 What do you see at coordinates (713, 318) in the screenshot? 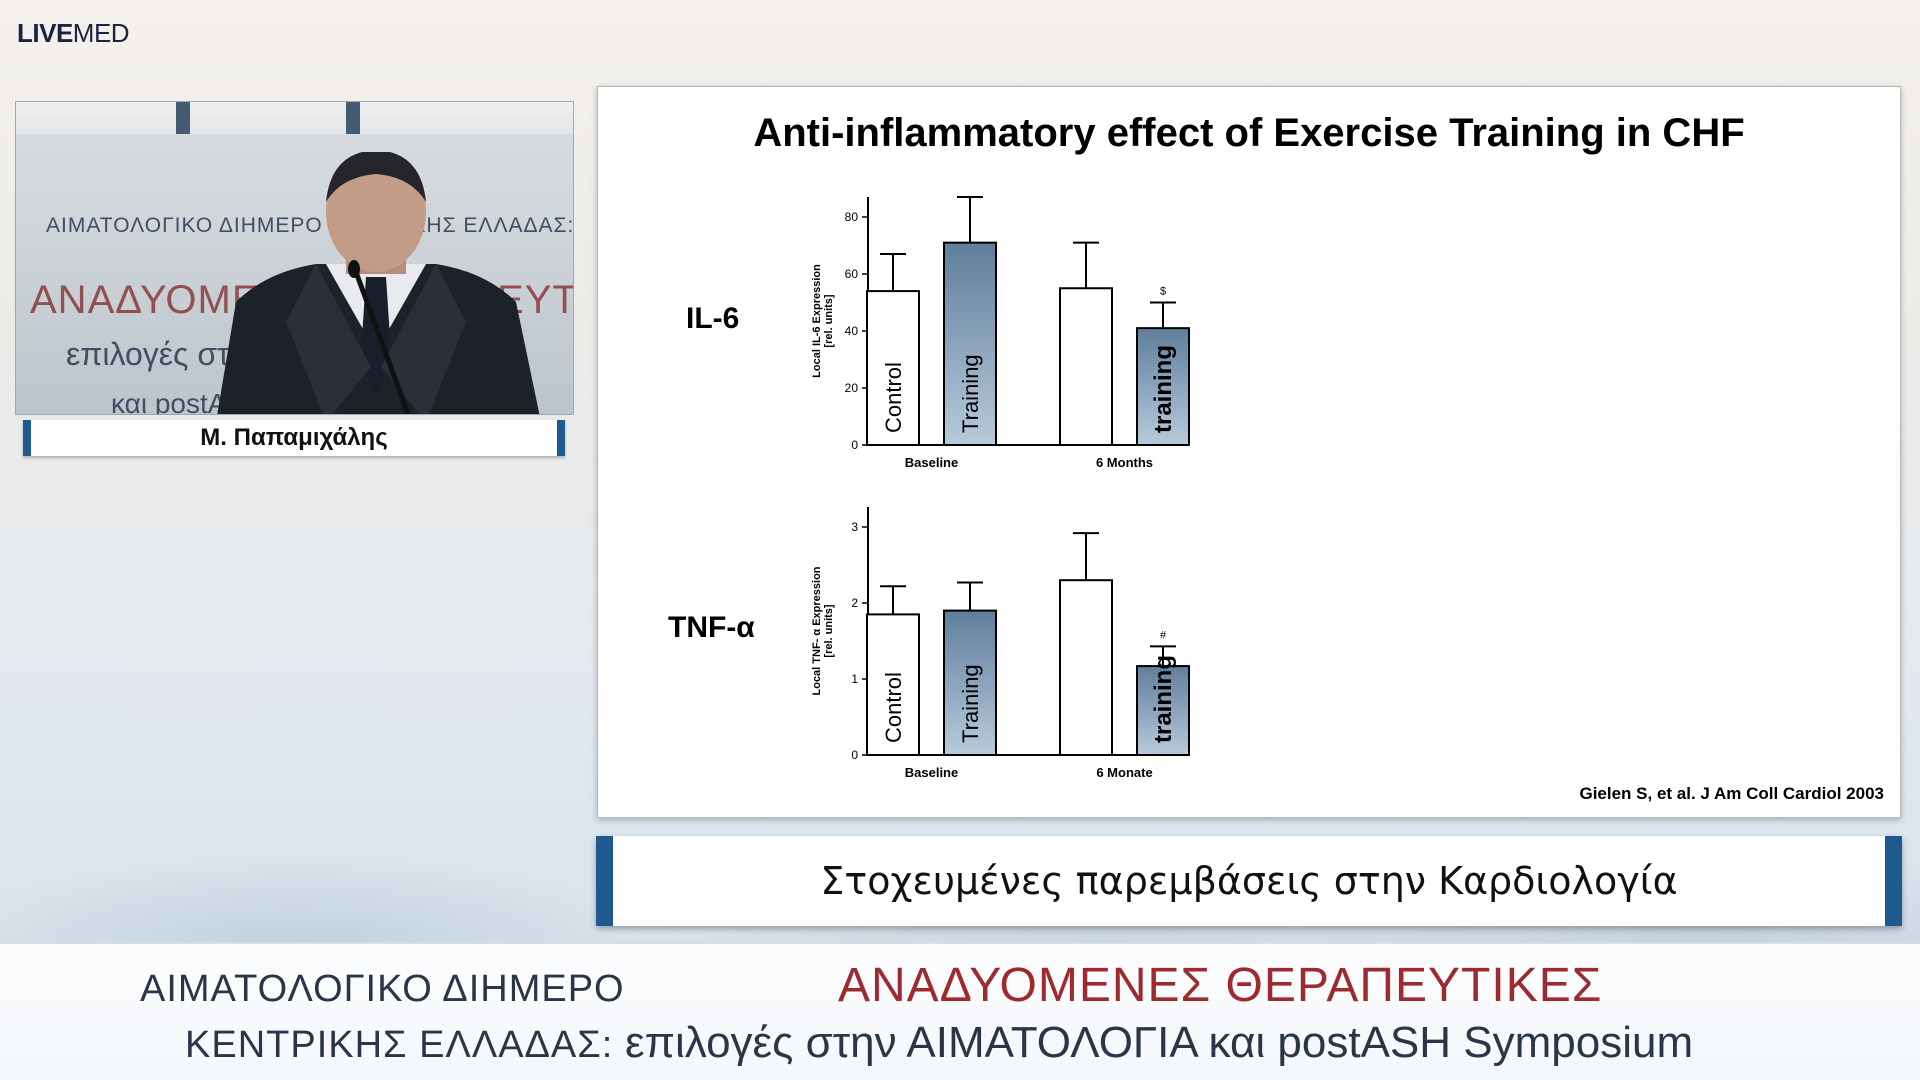
I see `chart-row-label-il6: IL-6` at bounding box center [713, 318].